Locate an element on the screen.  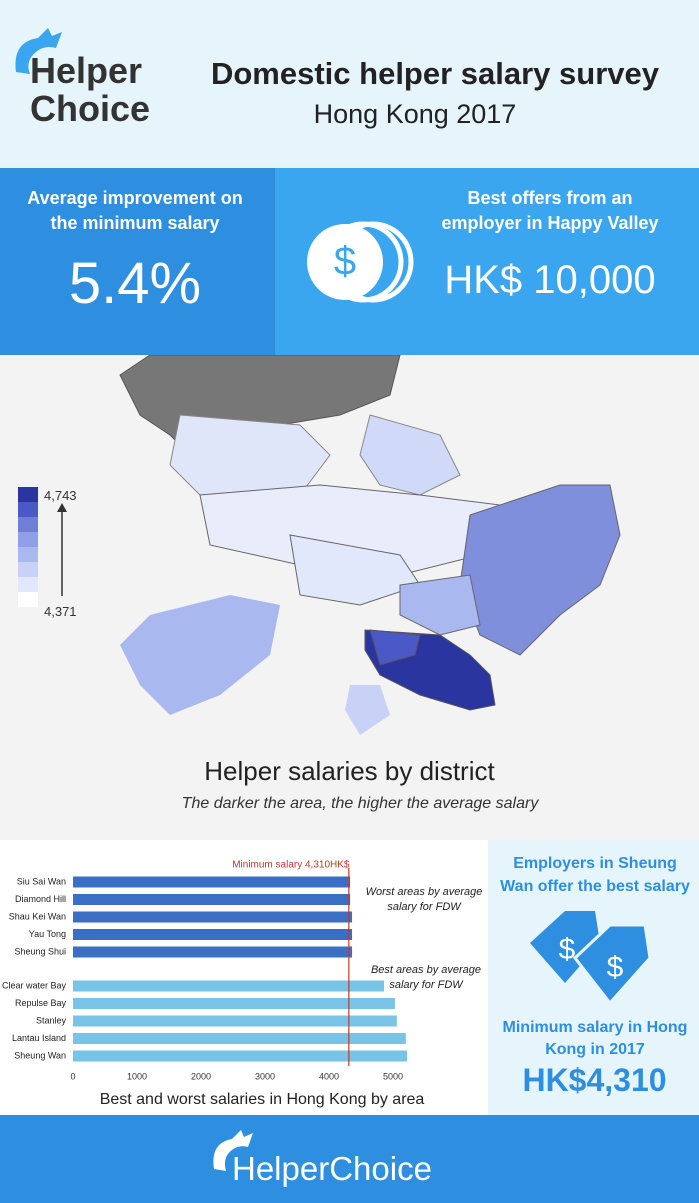
header is located at coordinates (349, 84).